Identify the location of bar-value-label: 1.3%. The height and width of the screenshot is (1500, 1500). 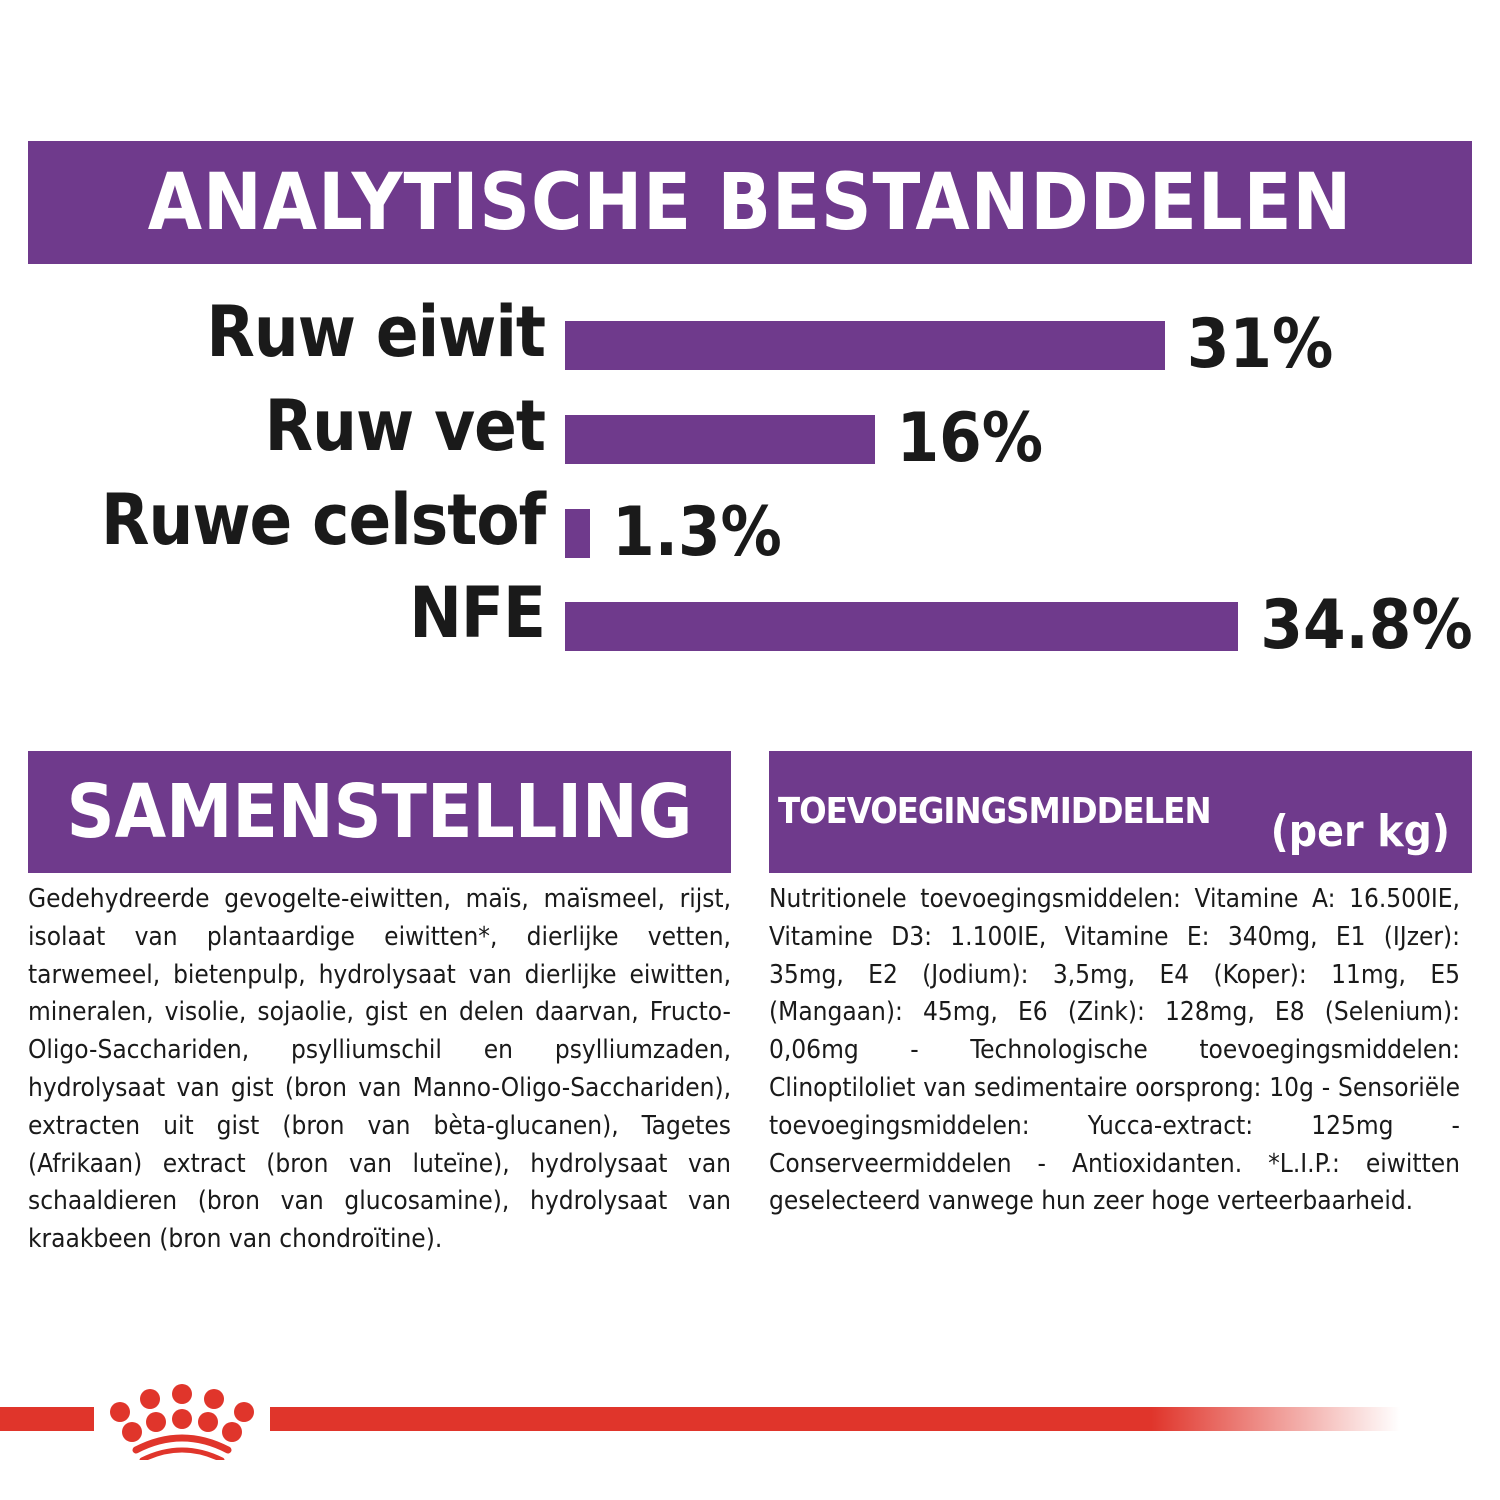
(697, 532).